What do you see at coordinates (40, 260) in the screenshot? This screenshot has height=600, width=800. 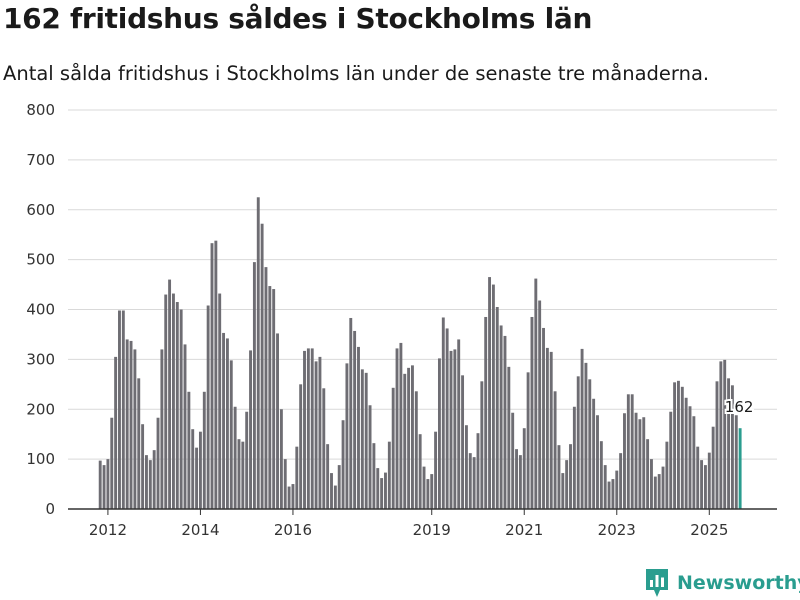 I see `y-tick-label: 500` at bounding box center [40, 260].